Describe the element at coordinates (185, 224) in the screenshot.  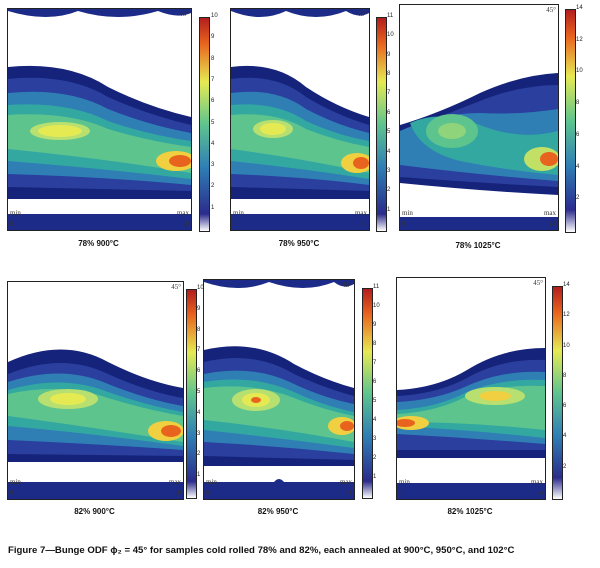
I see `max-value: 10` at that location.